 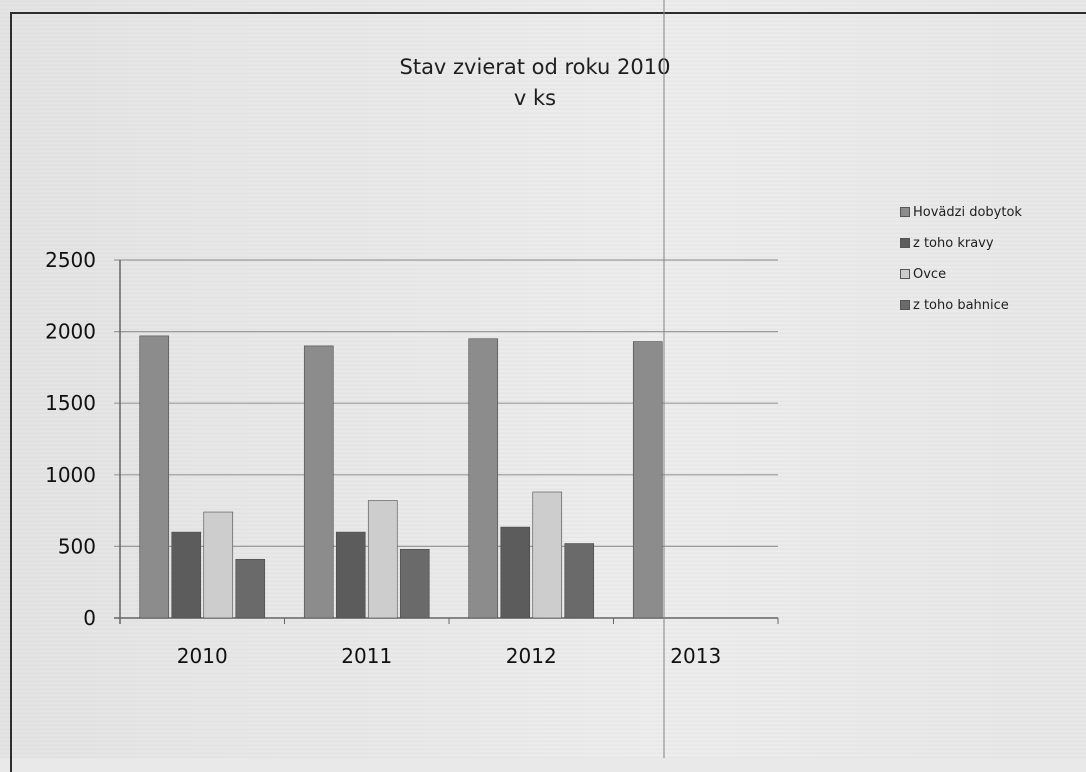 I want to click on legend-item: z toho kravy, so click(x=990, y=243).